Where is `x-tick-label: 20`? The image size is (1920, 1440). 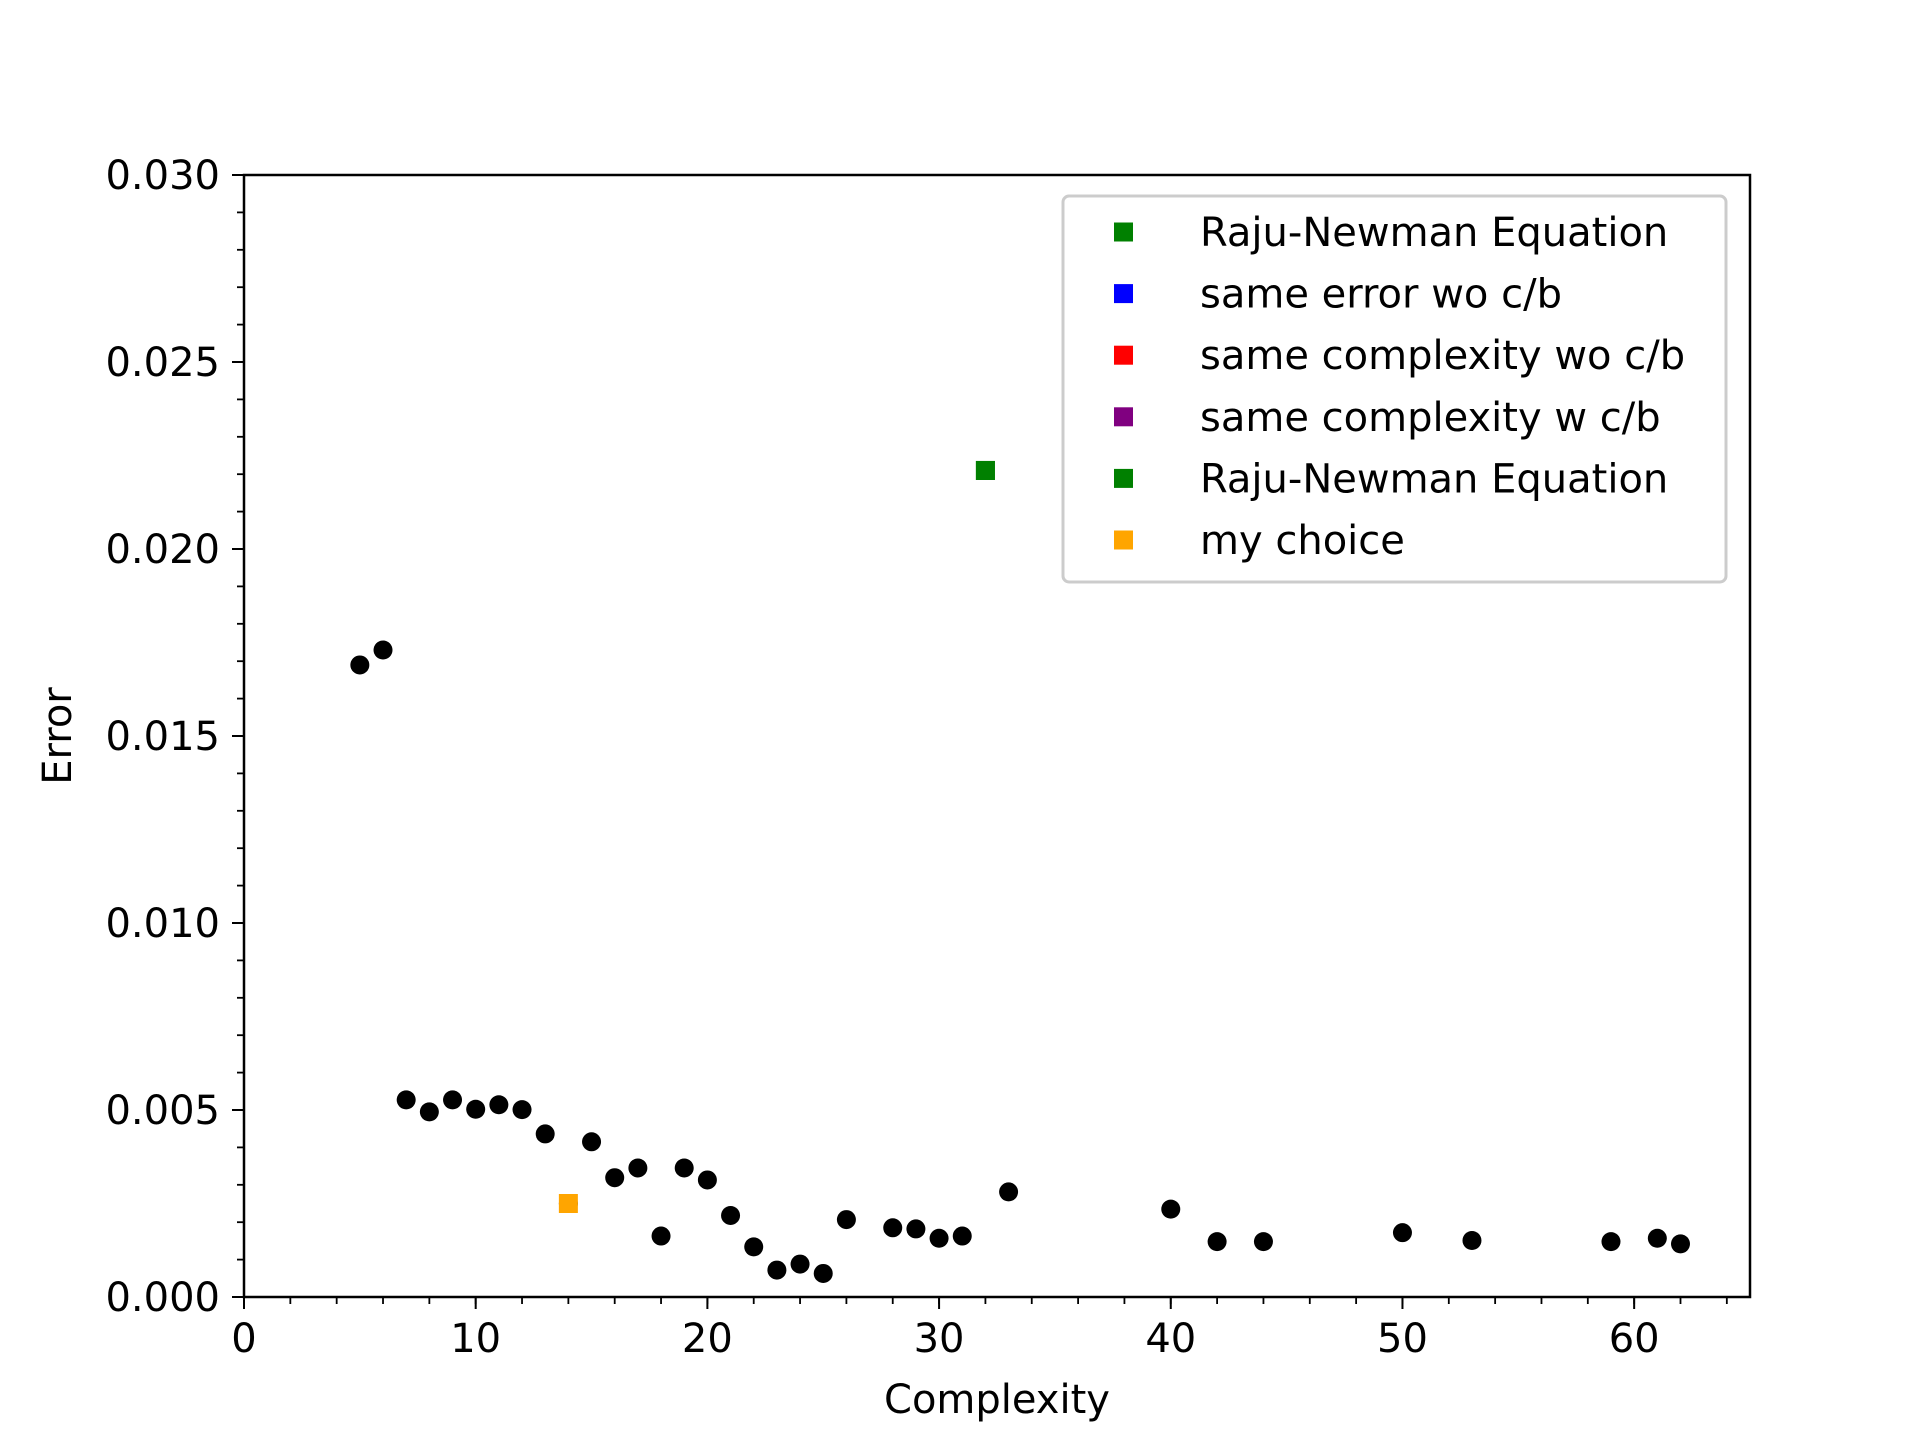
x-tick-label: 20 is located at coordinates (707, 1339).